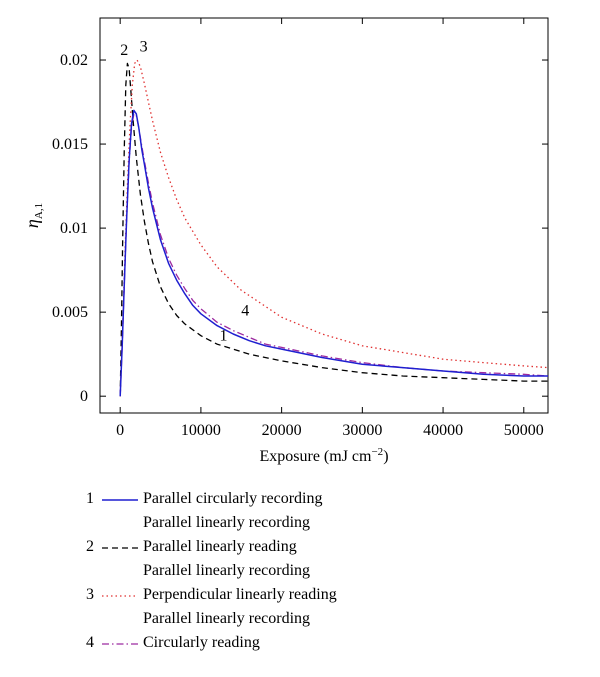 The height and width of the screenshot is (677, 600). I want to click on legend-row: 3 Perpendicular linearly reading, so click(326, 596).